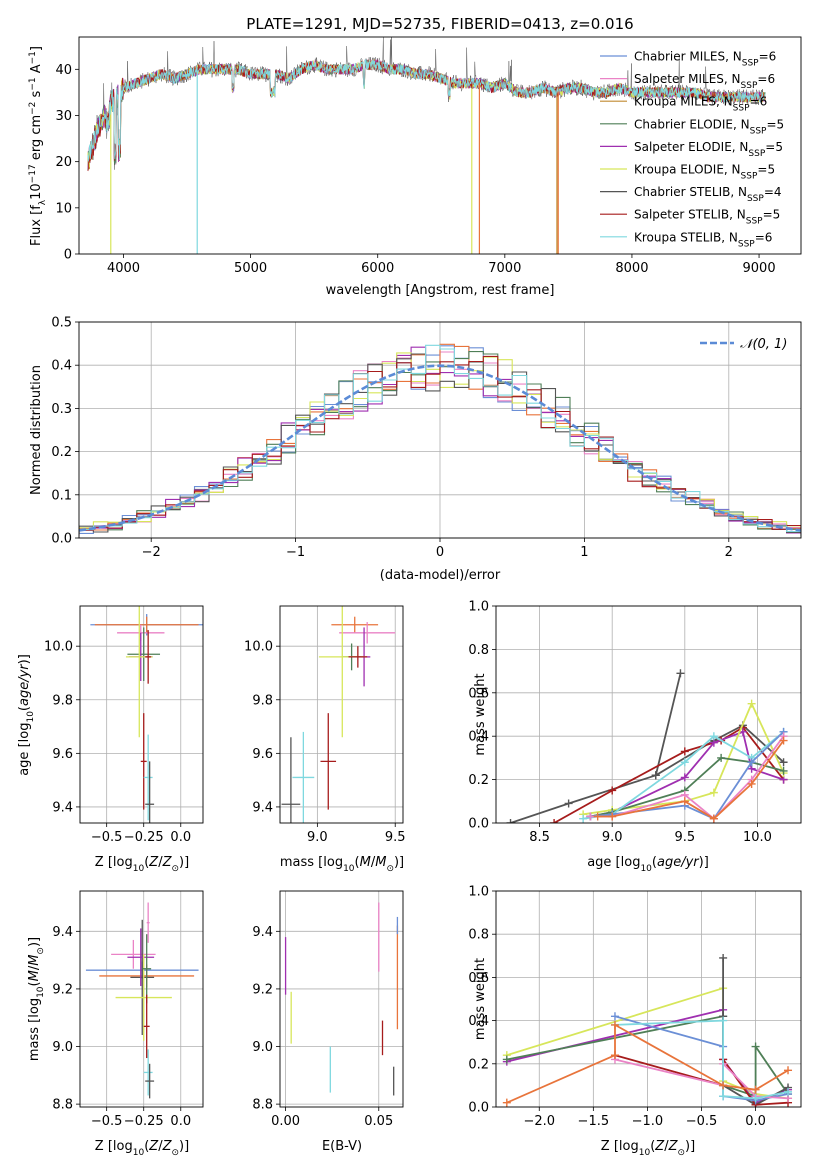 Image resolution: width=819 pixels, height=1170 pixels. What do you see at coordinates (504, 268) in the screenshot?
I see `x-tick-label: 7000` at bounding box center [504, 268].